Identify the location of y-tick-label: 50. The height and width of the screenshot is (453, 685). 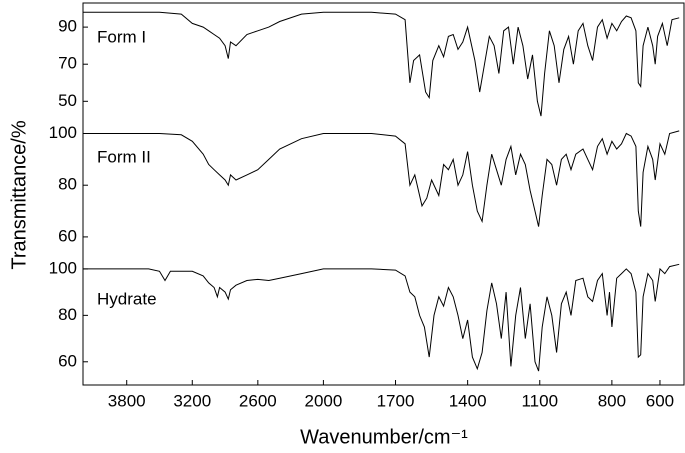
(67, 100).